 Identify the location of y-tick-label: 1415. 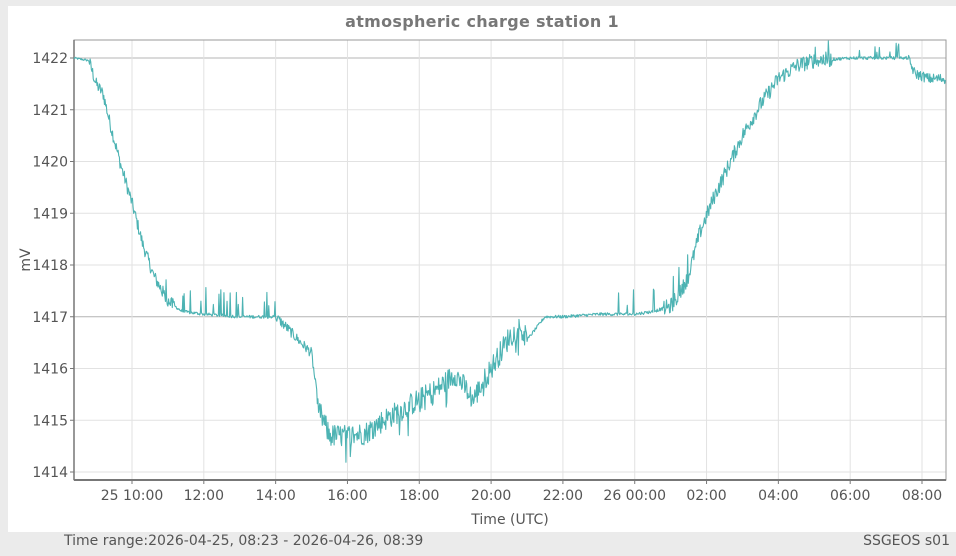
(50, 421).